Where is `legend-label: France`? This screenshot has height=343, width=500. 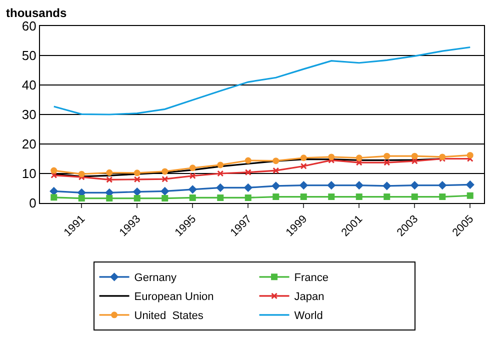
legend-label: France is located at coordinates (311, 278).